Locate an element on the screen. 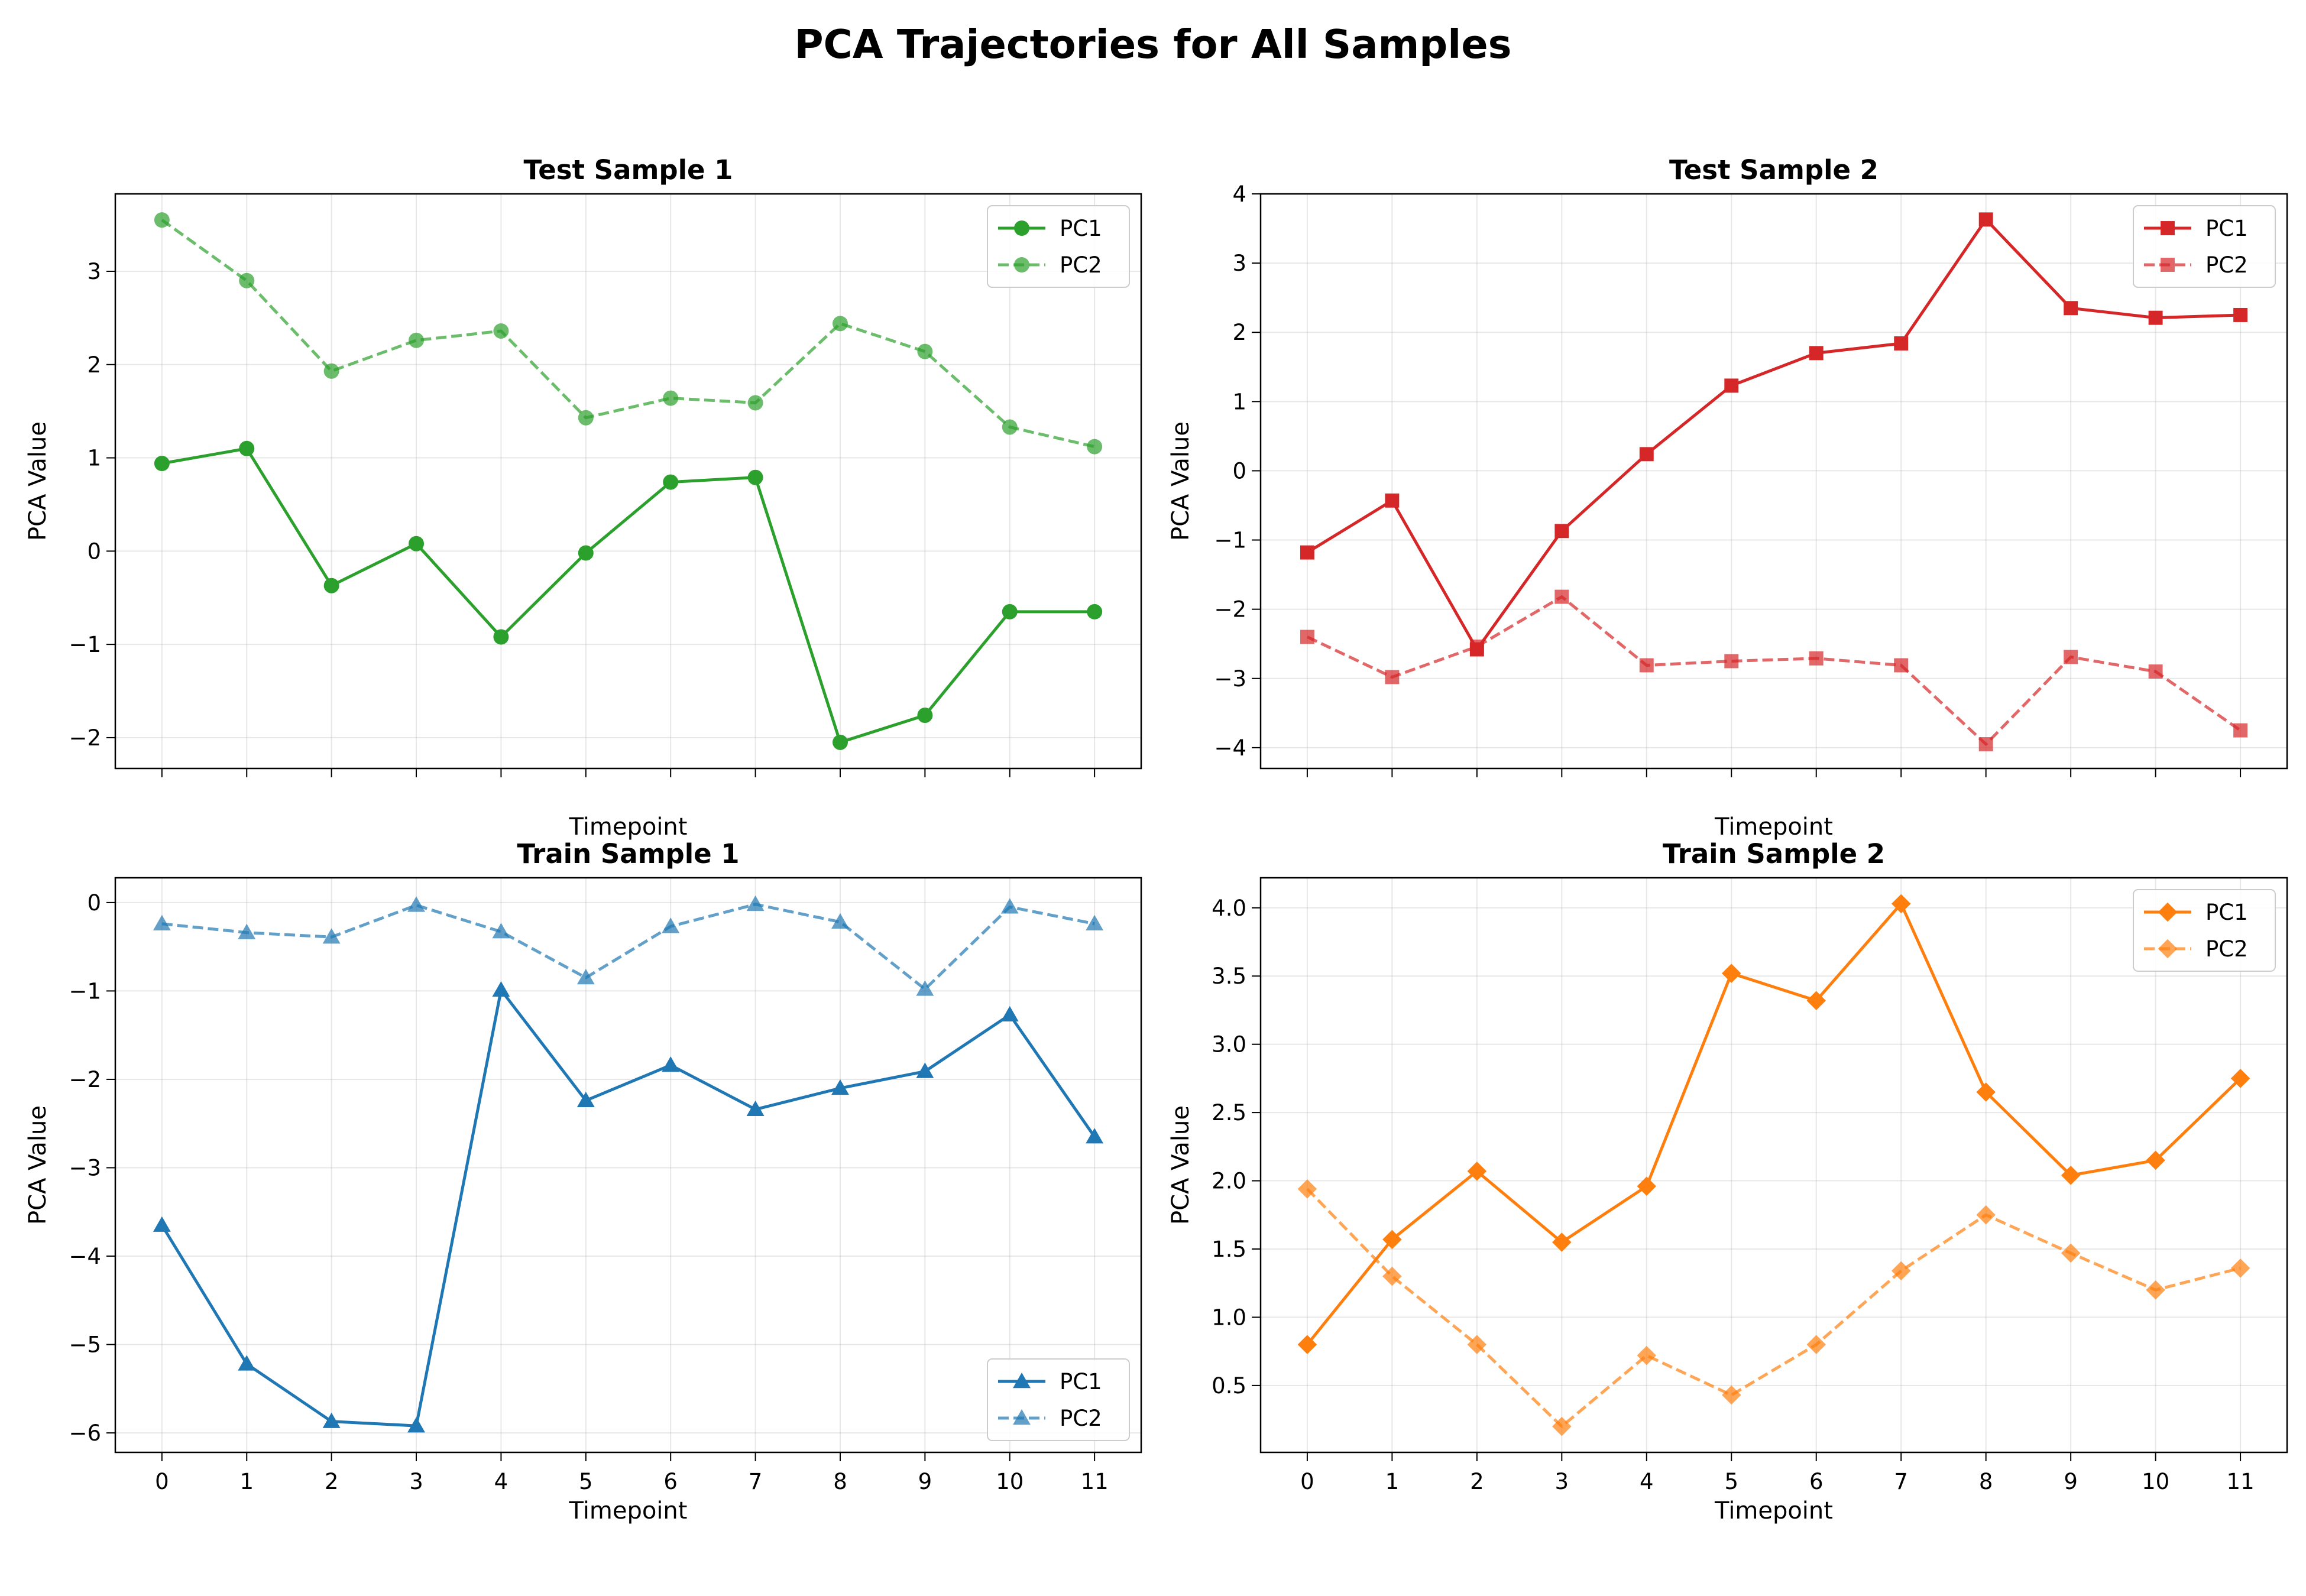  x-tick-label: 8 is located at coordinates (1986, 1481).